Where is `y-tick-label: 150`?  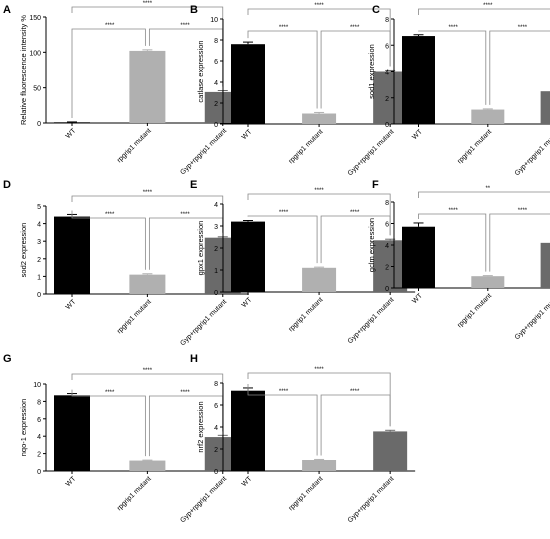
y-tick-label: 150 is located at coordinates (35, 18).